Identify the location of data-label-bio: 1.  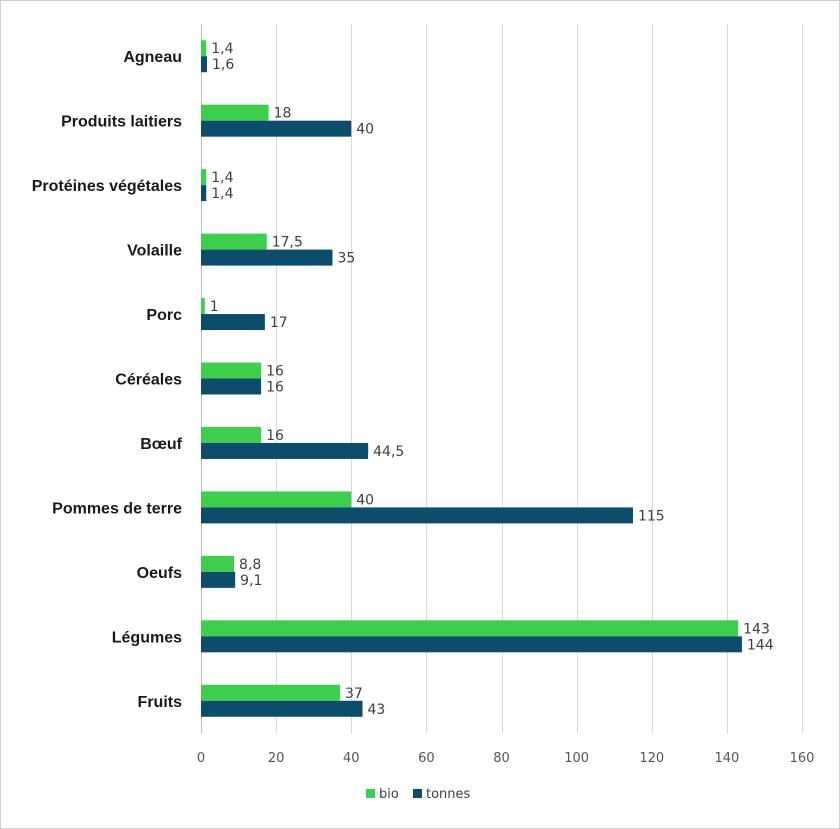
(214, 307).